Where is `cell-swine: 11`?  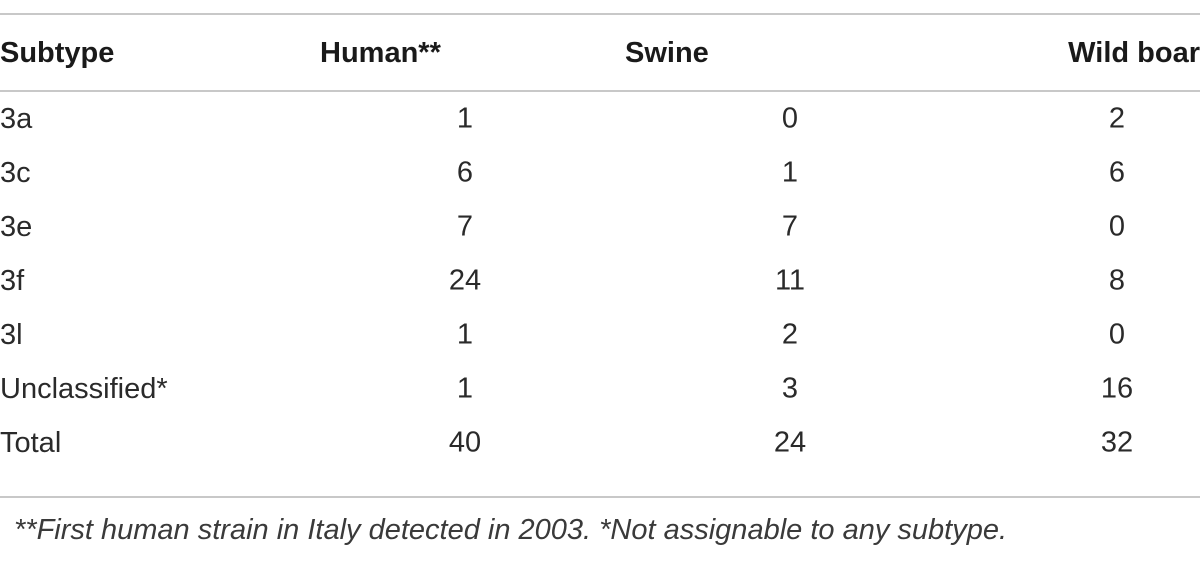 cell-swine: 11 is located at coordinates (790, 280).